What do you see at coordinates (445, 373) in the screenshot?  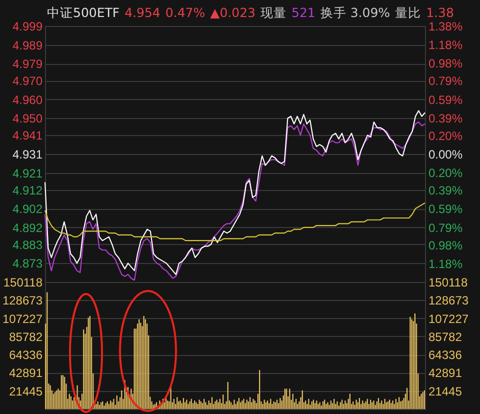 I see `y2-tick-label: 42891` at bounding box center [445, 373].